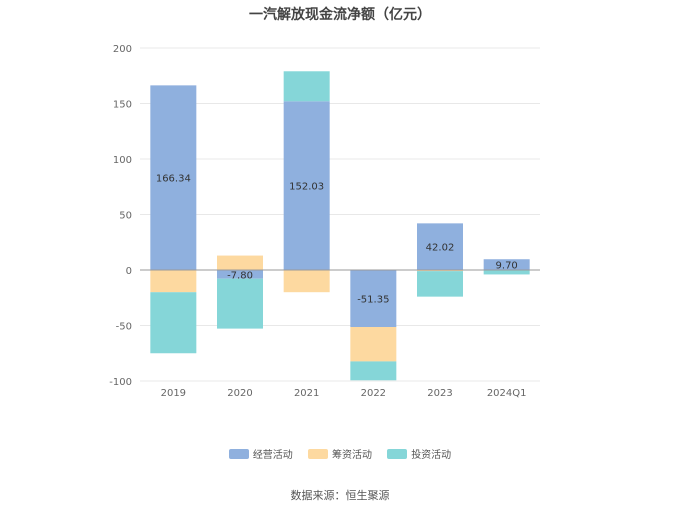 The image size is (680, 509). I want to click on data-source-note: 数据来源：恒生聚源, so click(340, 495).